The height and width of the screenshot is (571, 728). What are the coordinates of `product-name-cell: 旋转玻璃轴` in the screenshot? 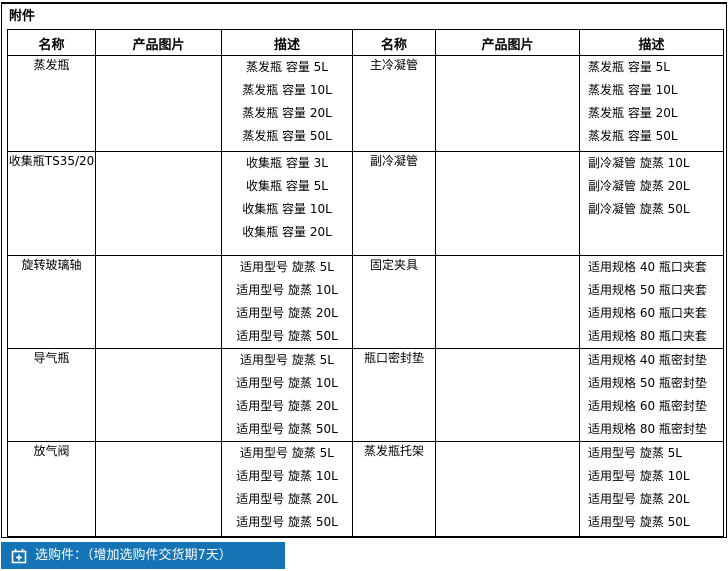 It's located at (51, 302).